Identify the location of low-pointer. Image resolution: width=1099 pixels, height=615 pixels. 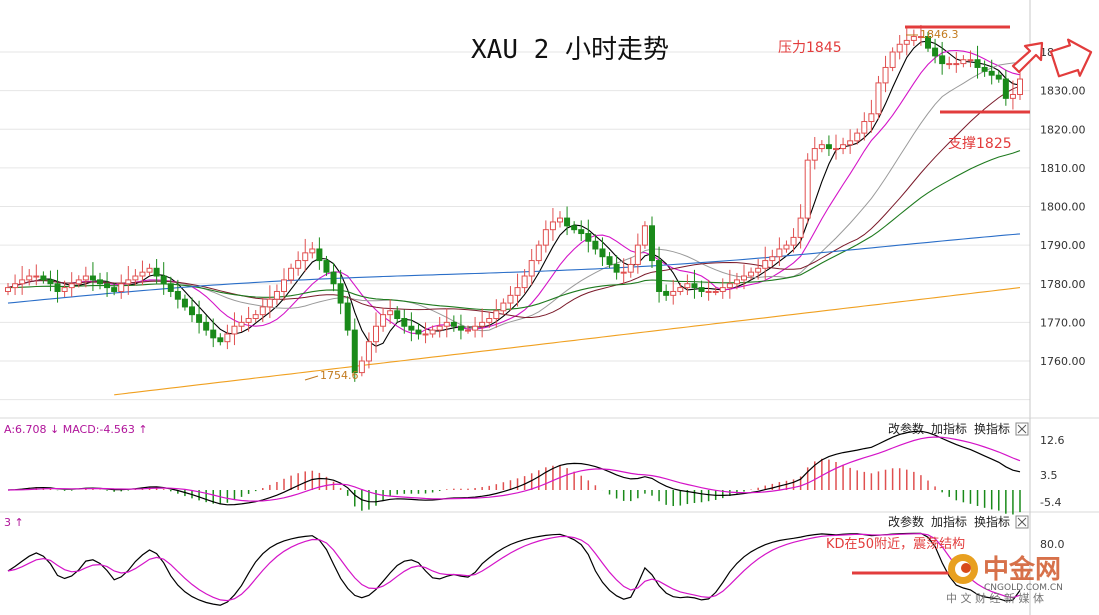
(311, 378).